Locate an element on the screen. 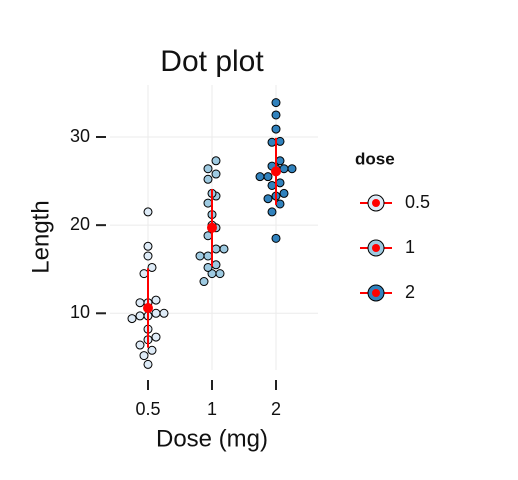  y-axis-label: Length is located at coordinates (40, 236).